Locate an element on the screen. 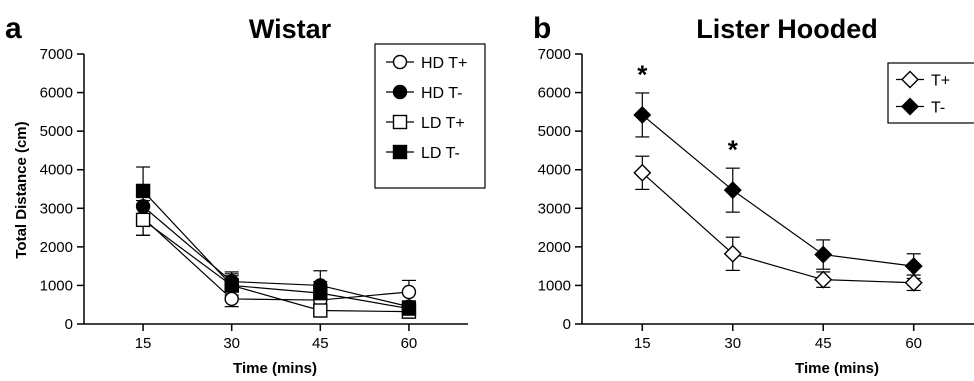 This screenshot has height=381, width=974. x-axis-title-b: Time (mins) is located at coordinates (837, 368).